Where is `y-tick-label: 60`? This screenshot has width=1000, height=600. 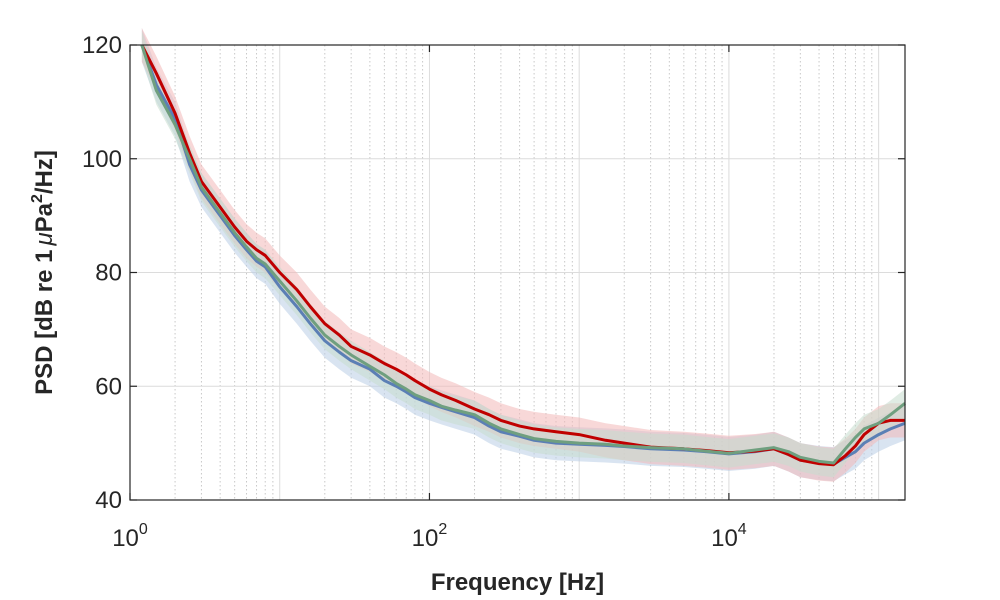 y-tick-label: 60 is located at coordinates (108, 386).